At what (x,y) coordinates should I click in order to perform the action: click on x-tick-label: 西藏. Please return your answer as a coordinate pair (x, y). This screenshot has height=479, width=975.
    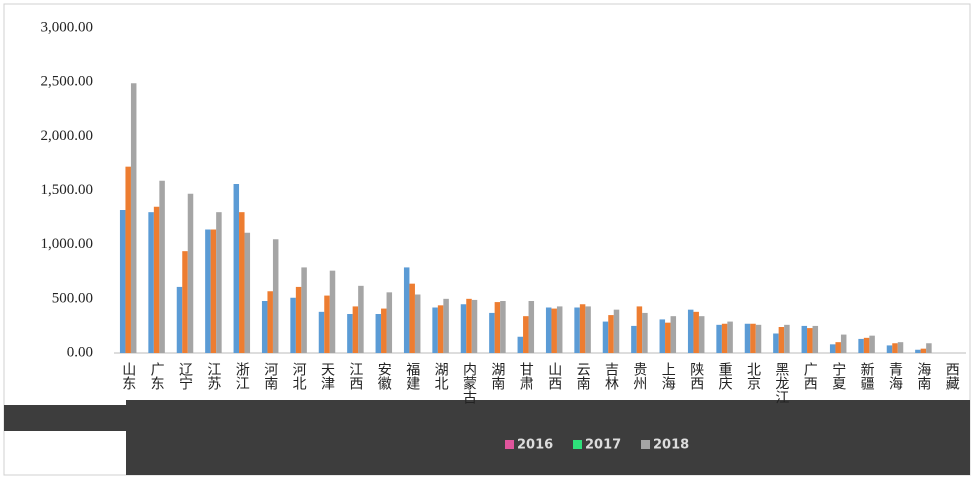
    Looking at the image, I should click on (952, 376).